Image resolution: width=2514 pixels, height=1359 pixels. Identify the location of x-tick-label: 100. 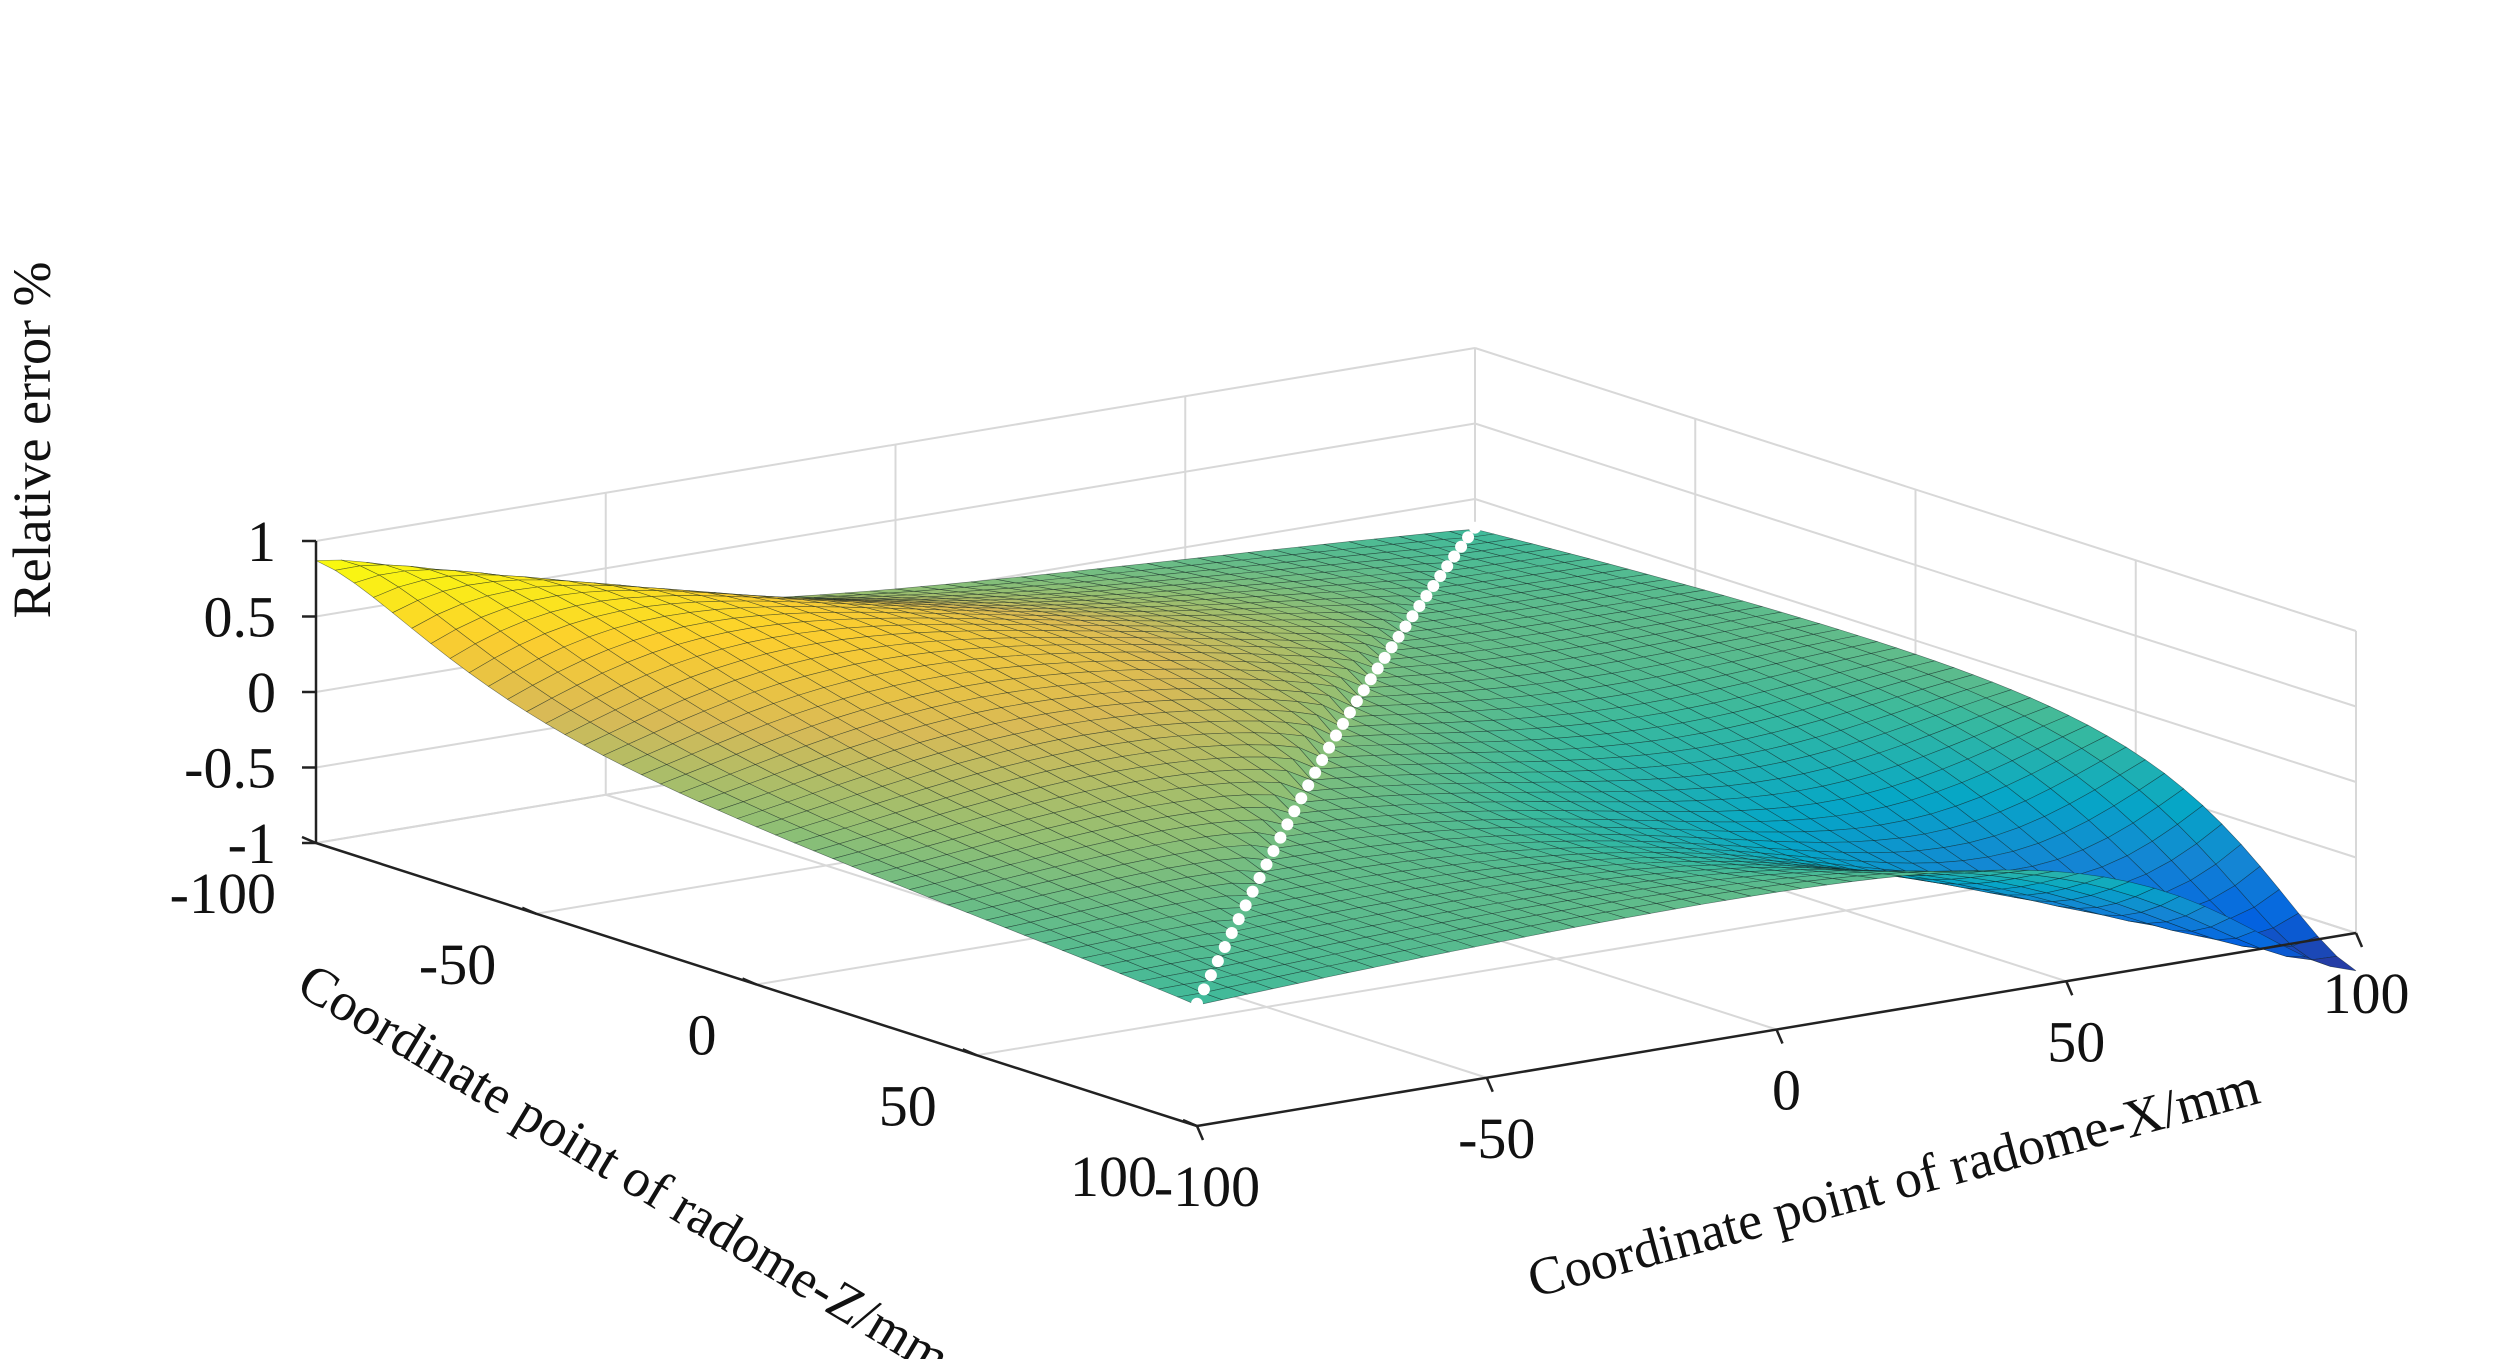
(2366, 993).